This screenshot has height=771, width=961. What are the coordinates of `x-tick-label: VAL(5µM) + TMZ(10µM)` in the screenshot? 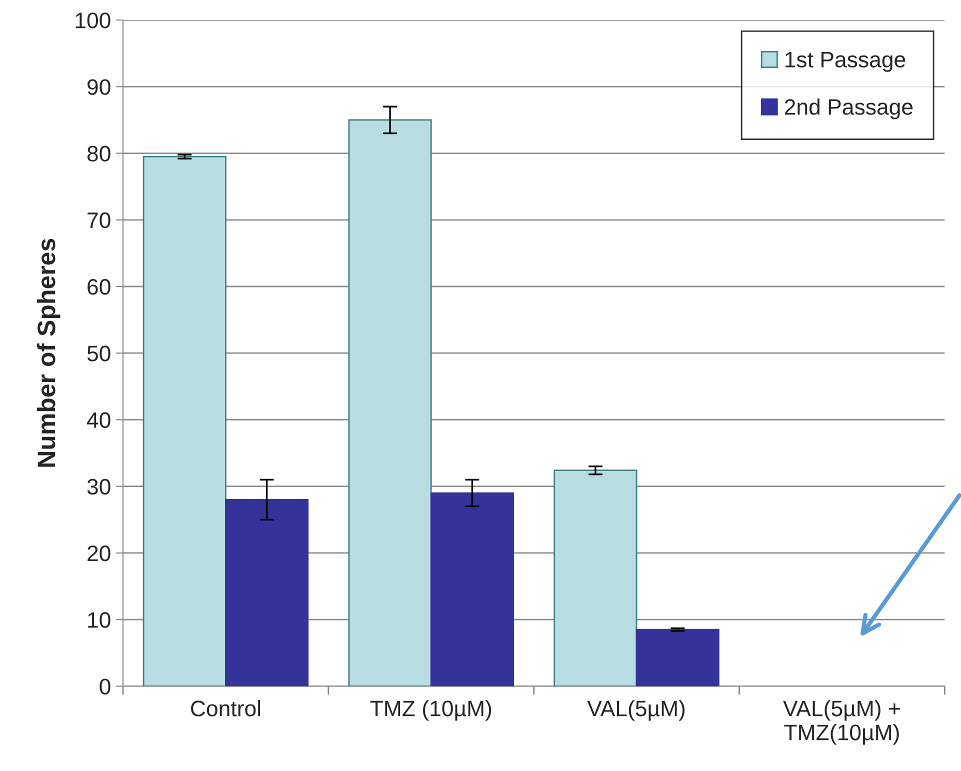 It's located at (841, 722).